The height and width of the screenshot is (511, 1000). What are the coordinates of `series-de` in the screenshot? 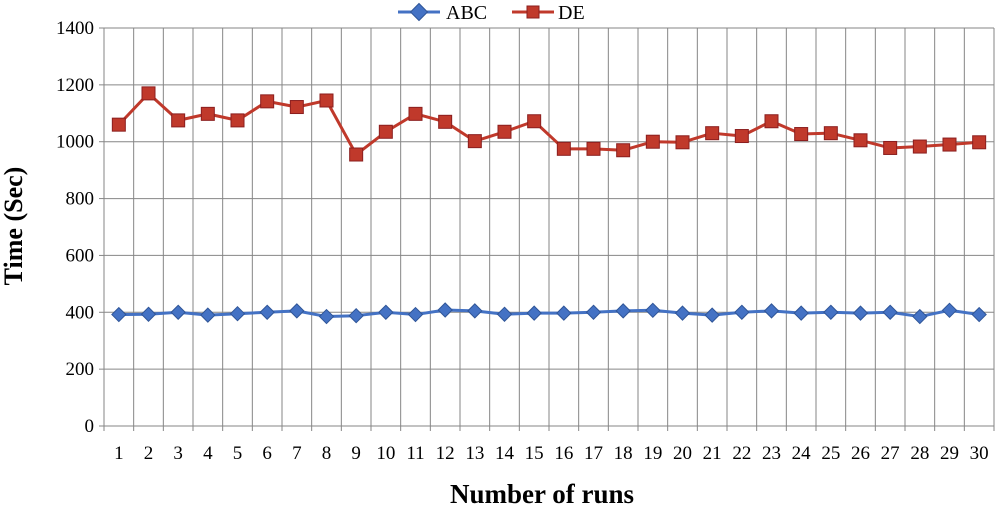 It's located at (549, 124).